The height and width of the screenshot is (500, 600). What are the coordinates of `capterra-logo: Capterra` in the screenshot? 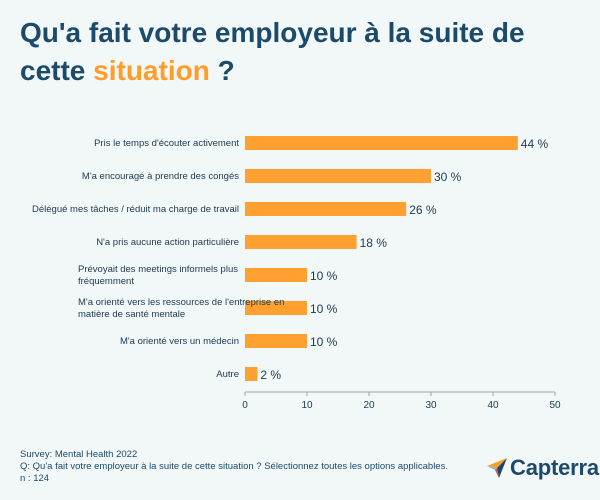 It's located at (543, 468).